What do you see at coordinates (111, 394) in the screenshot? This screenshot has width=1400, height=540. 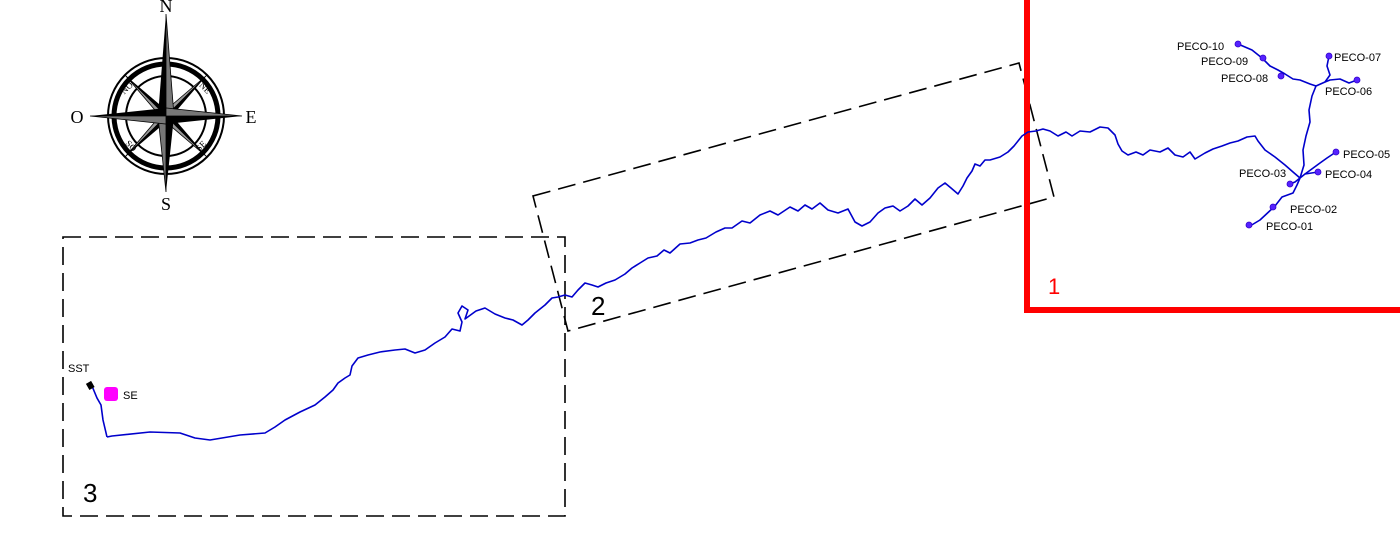 I see `se-substation-marker` at bounding box center [111, 394].